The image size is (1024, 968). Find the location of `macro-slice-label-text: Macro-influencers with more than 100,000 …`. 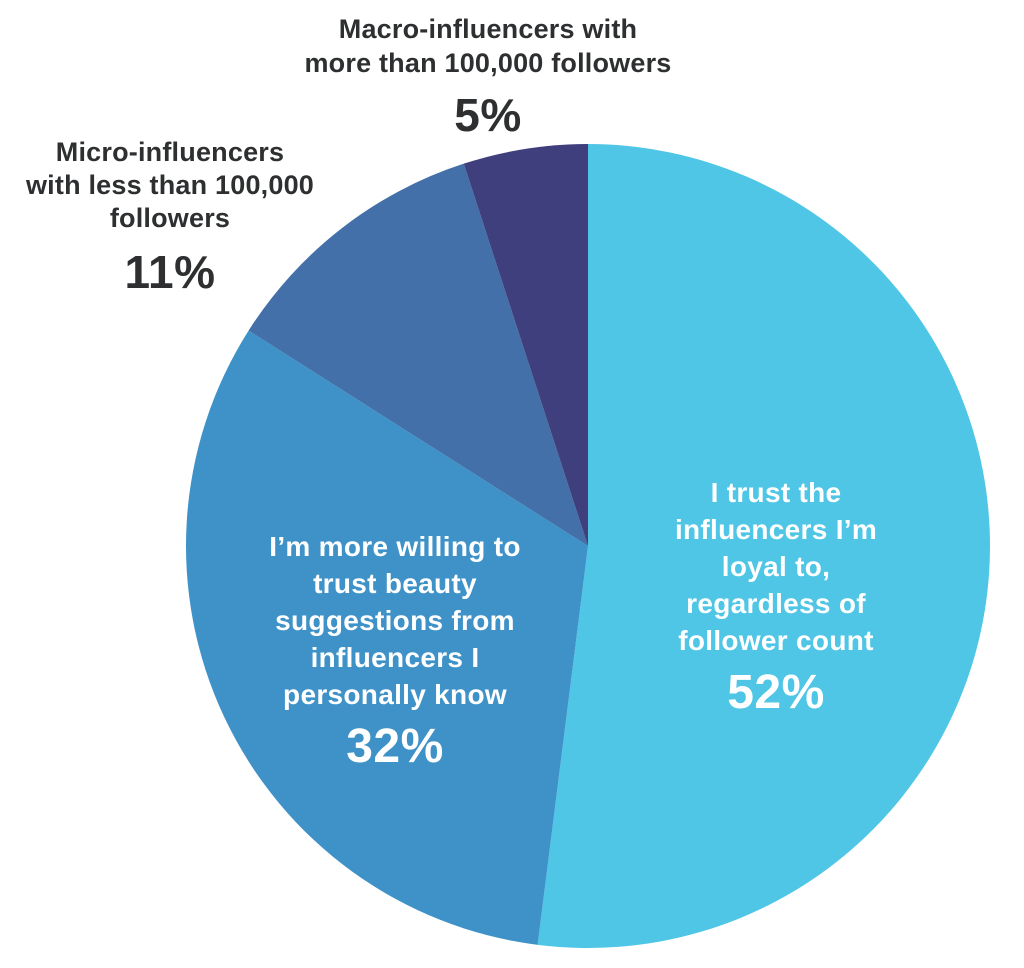

macro-slice-label-text: Macro-influencers with more than 100,000 … is located at coordinates (488, 46).